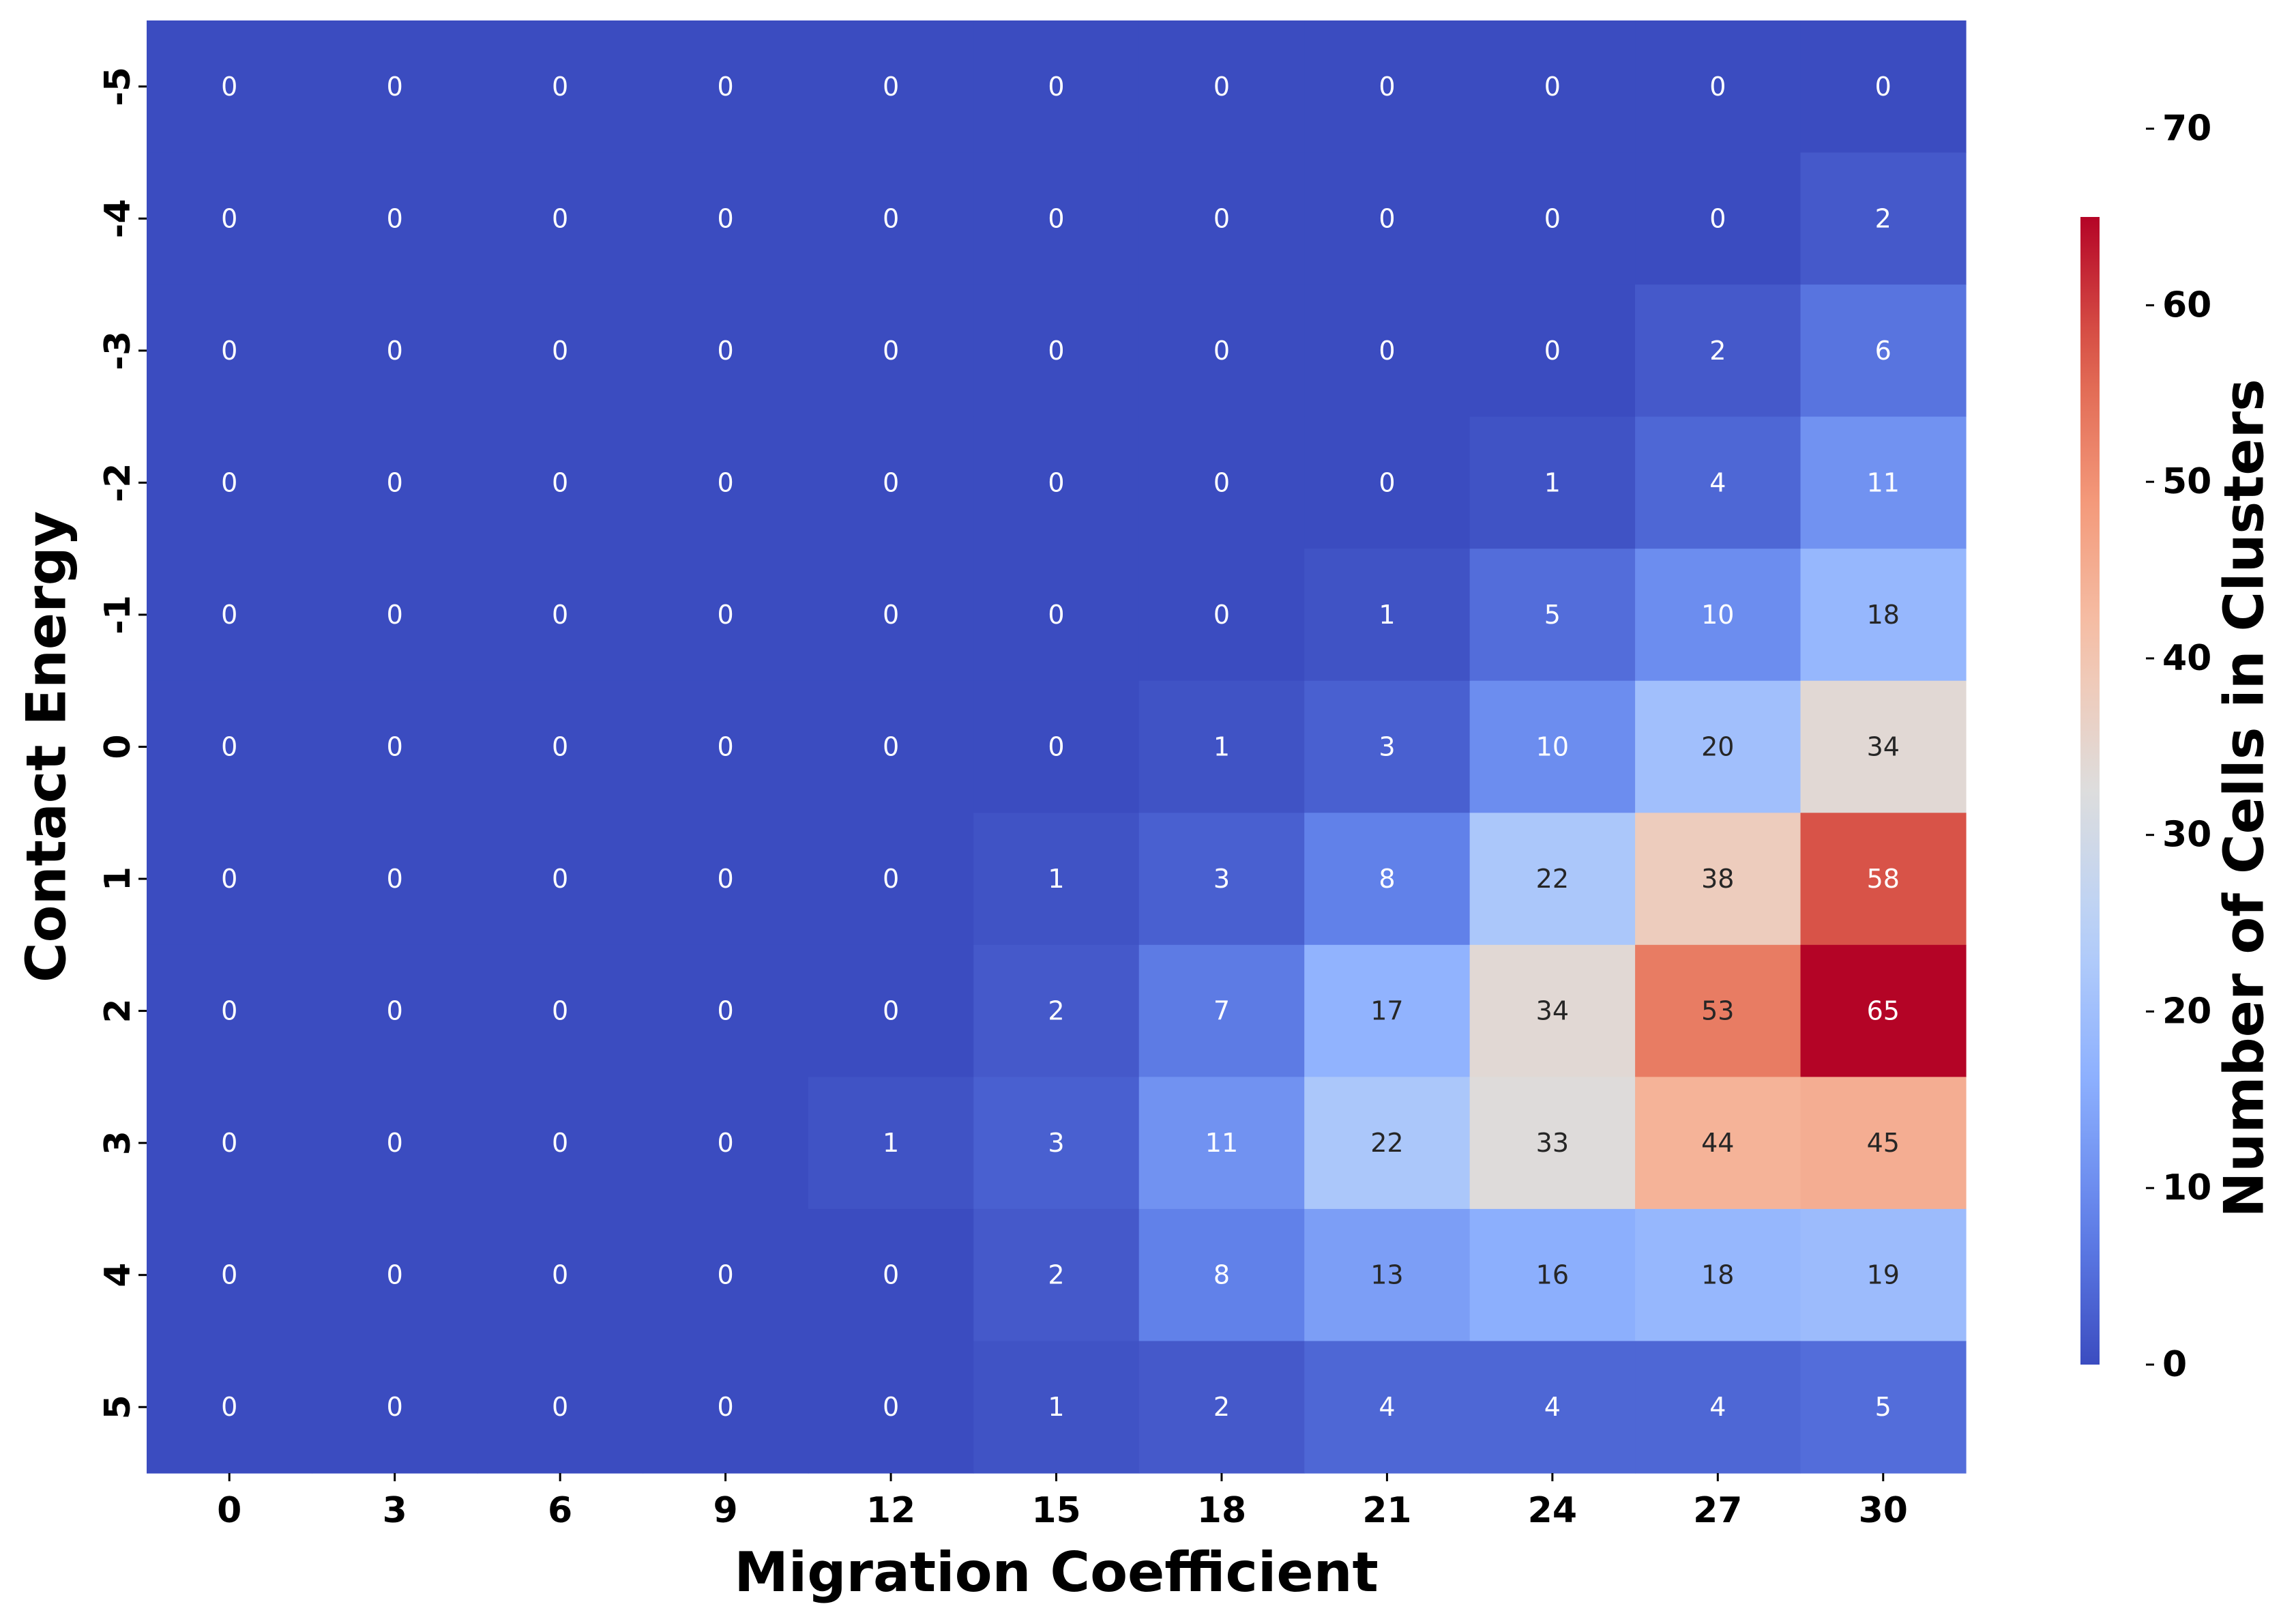 This screenshot has width=2296, height=1615. What do you see at coordinates (118, 86) in the screenshot?
I see `y-tick-label: -5` at bounding box center [118, 86].